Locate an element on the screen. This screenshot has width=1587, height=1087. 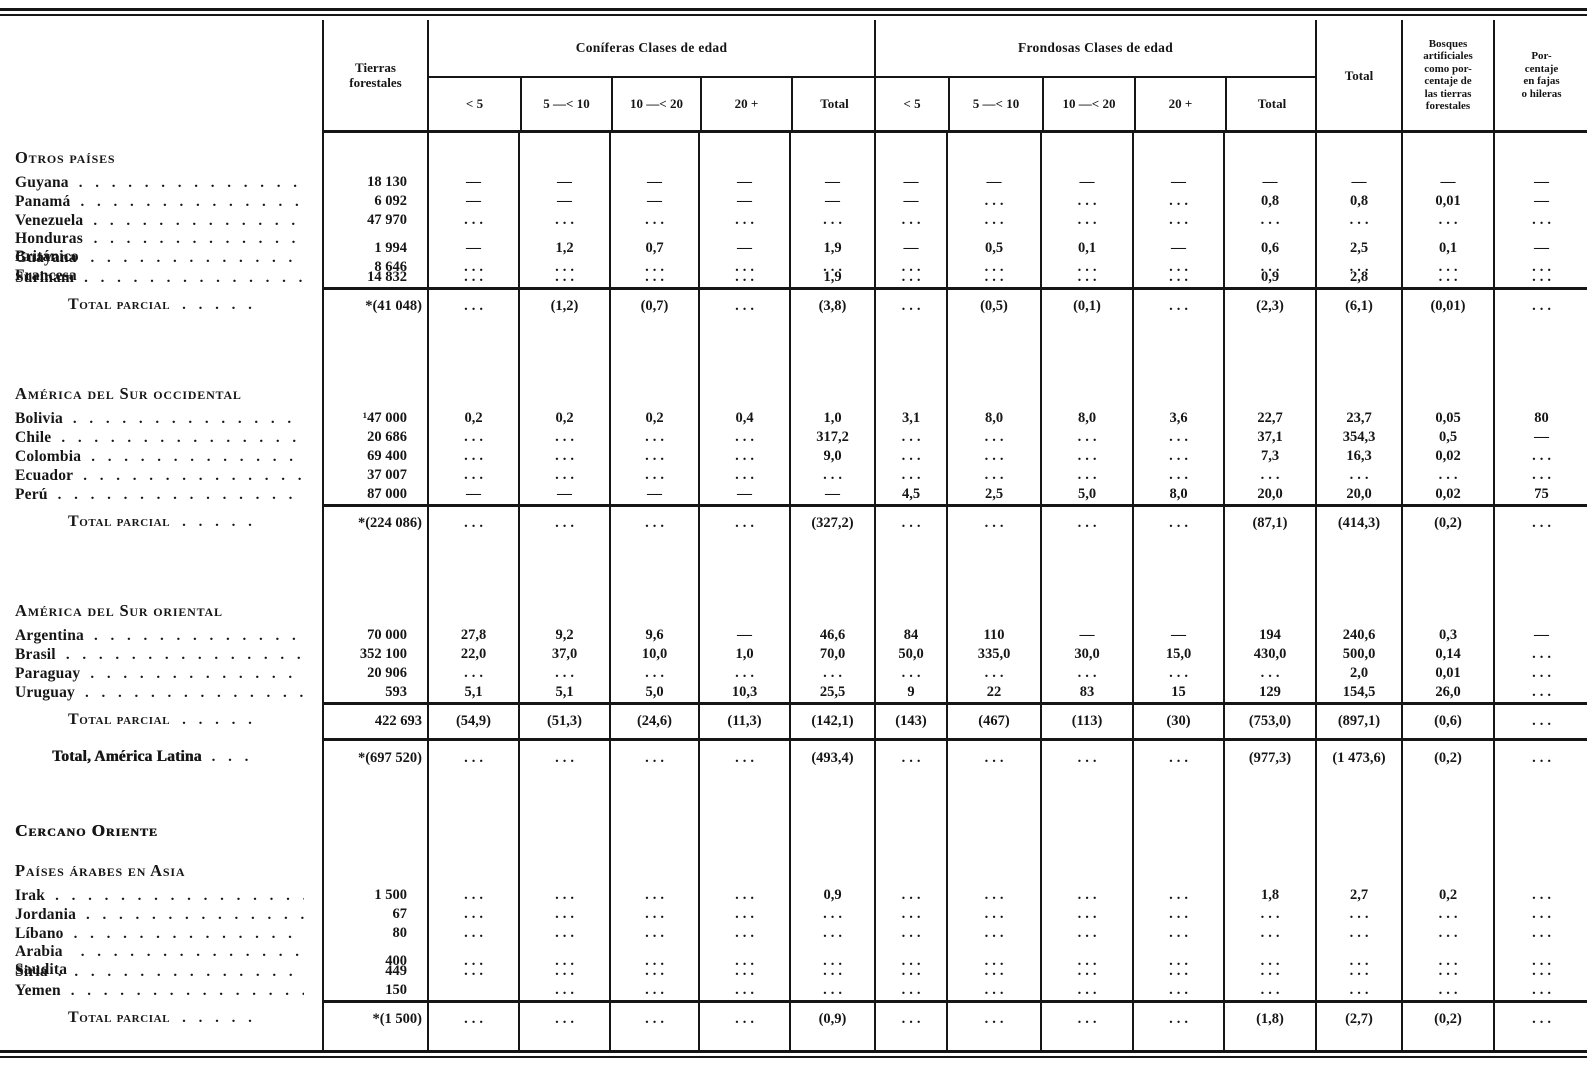
gap-row is located at coordinates (793, 346).